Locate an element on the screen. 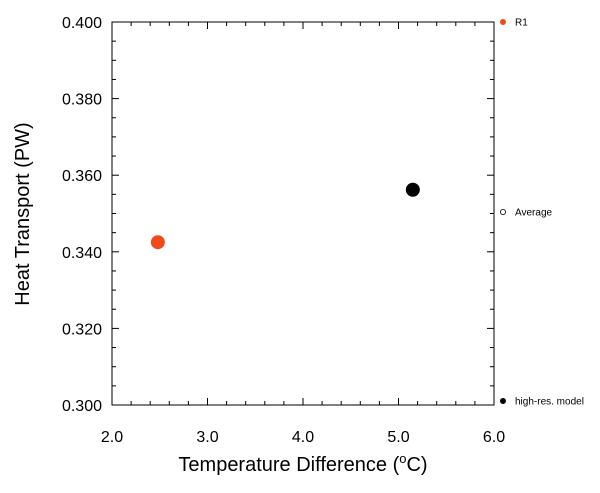 The height and width of the screenshot is (493, 600). y-tick-label: 0.400 is located at coordinates (82, 23).